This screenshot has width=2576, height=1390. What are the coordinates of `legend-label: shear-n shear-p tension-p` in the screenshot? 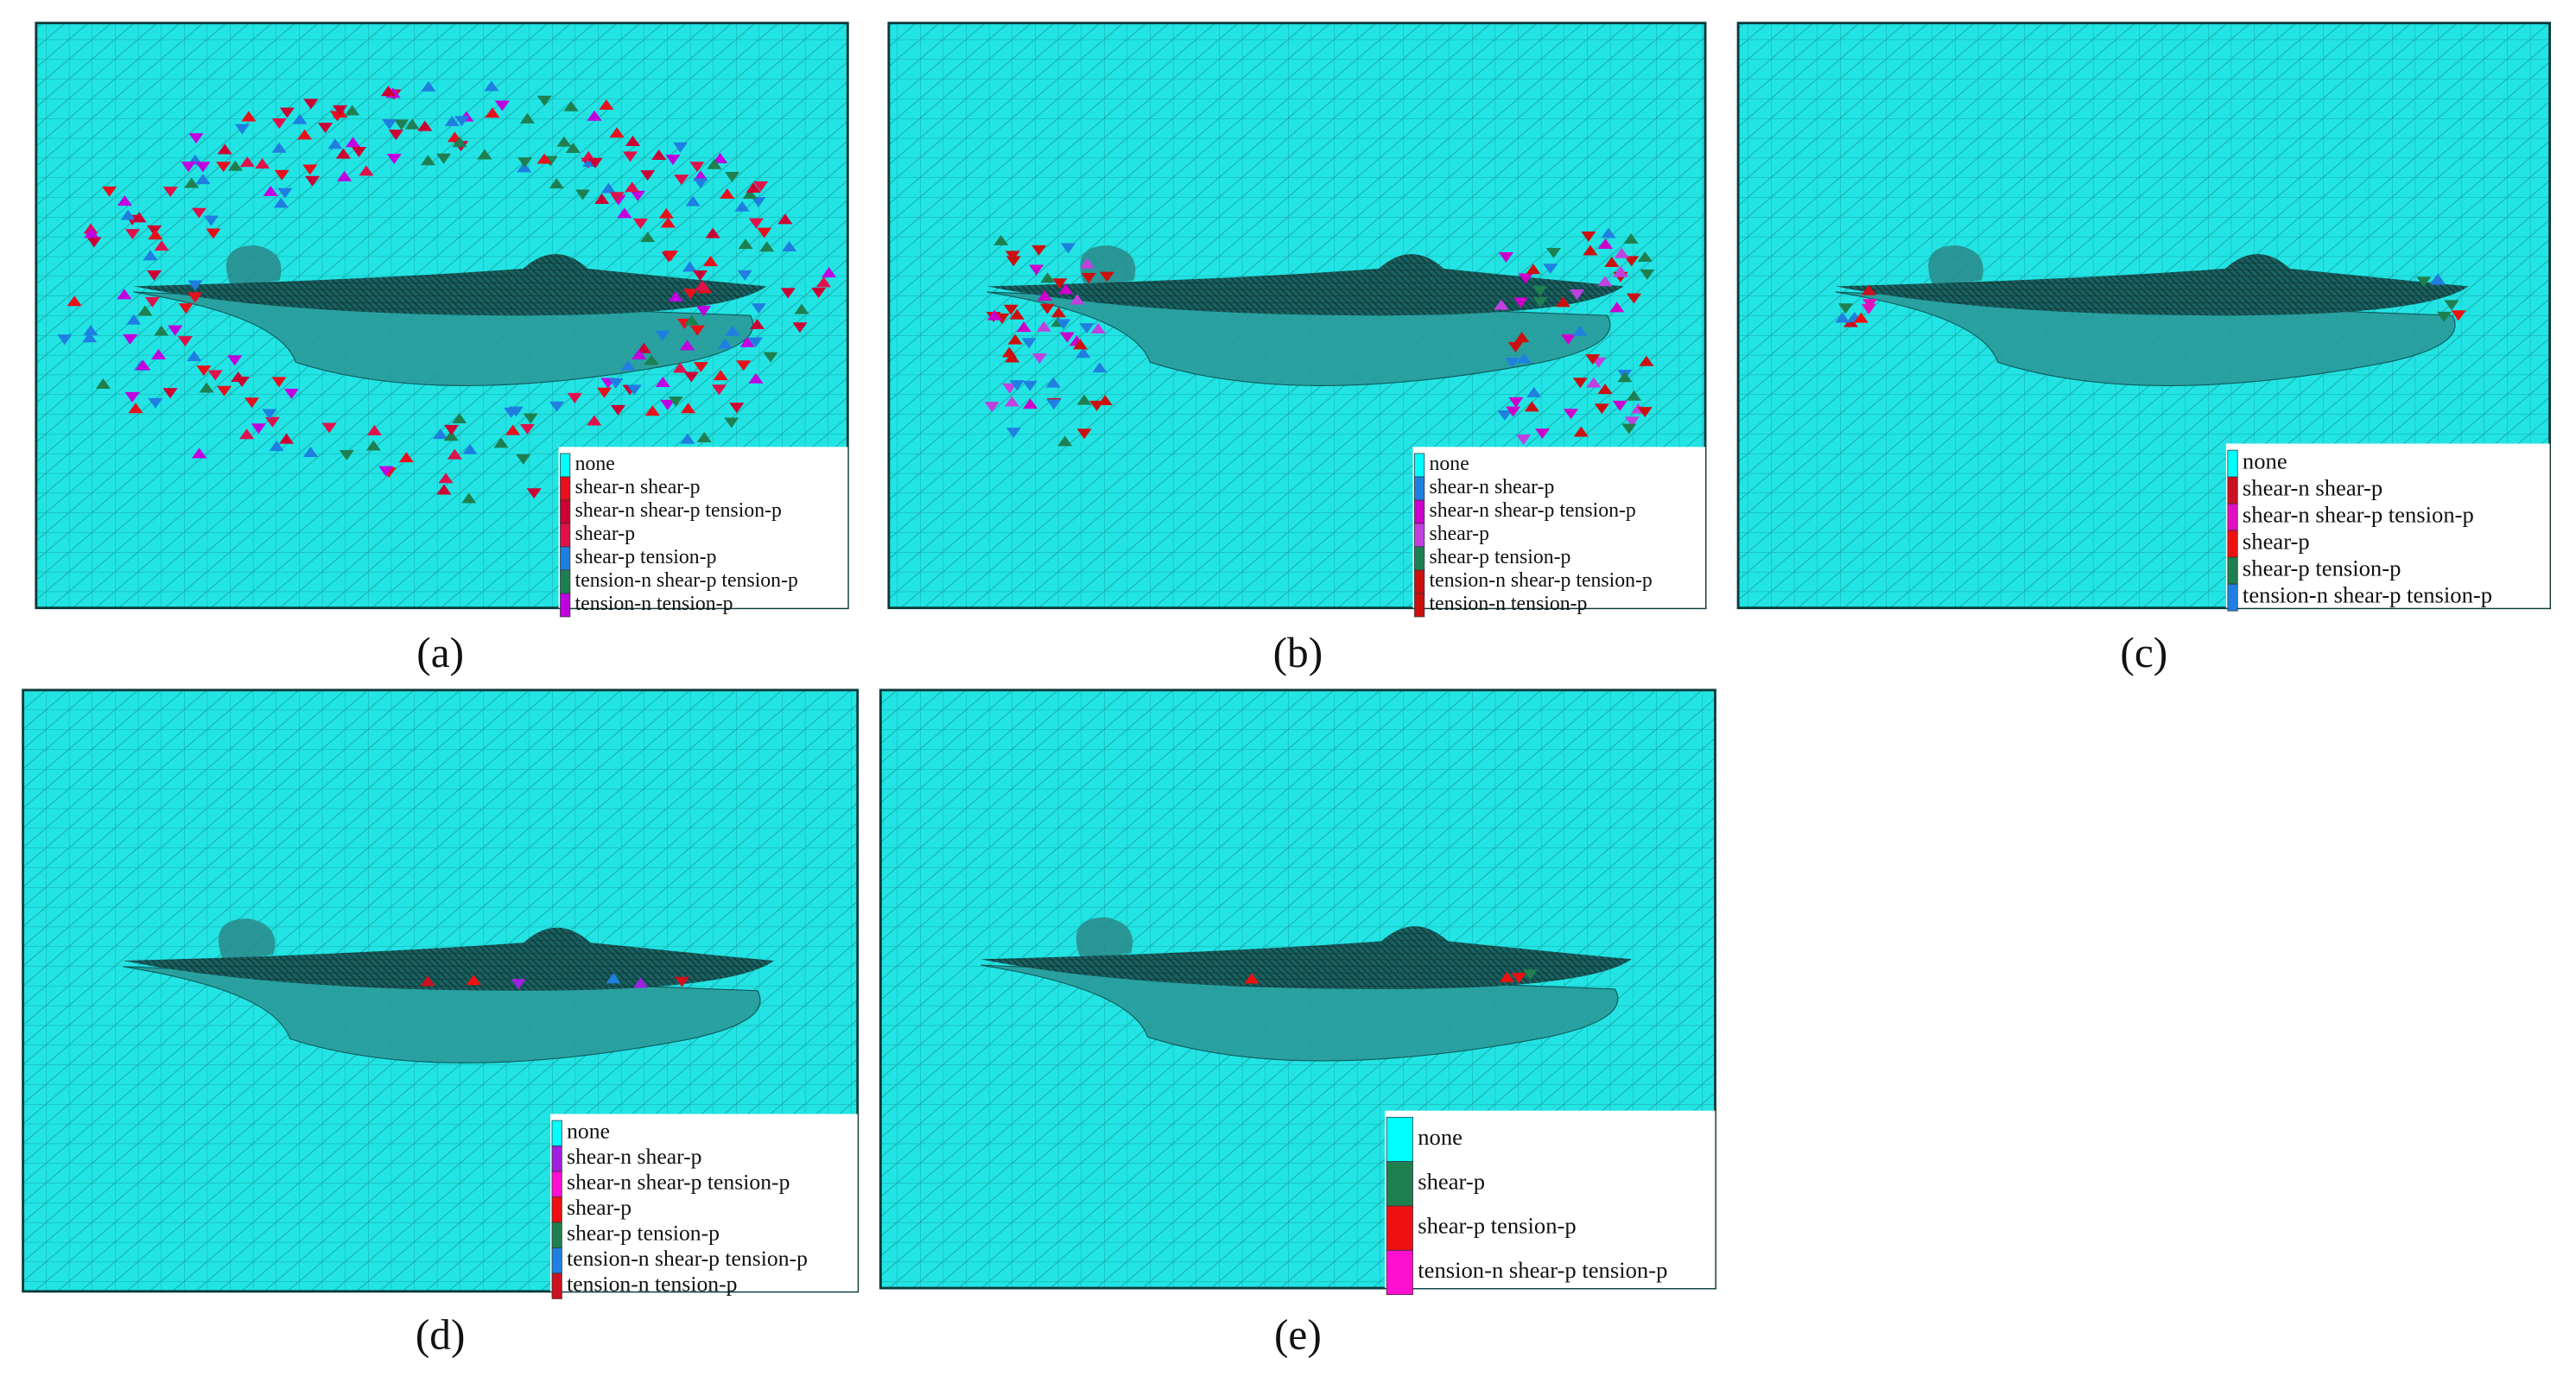 It's located at (678, 1182).